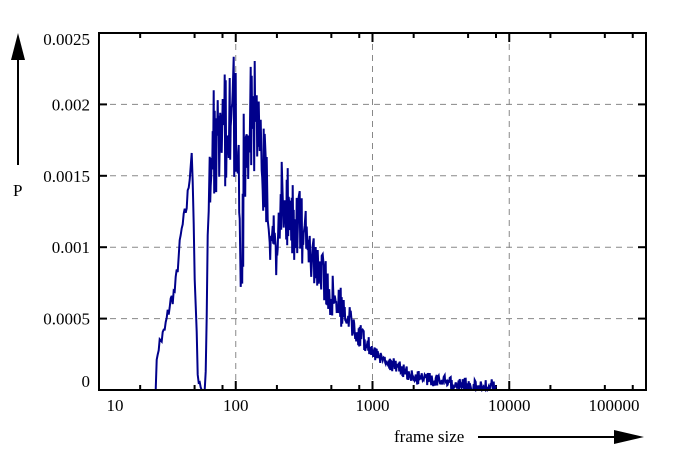 This screenshot has height=456, width=694. Describe the element at coordinates (561, 437) in the screenshot. I see `x-axis-arrow-icon` at that location.